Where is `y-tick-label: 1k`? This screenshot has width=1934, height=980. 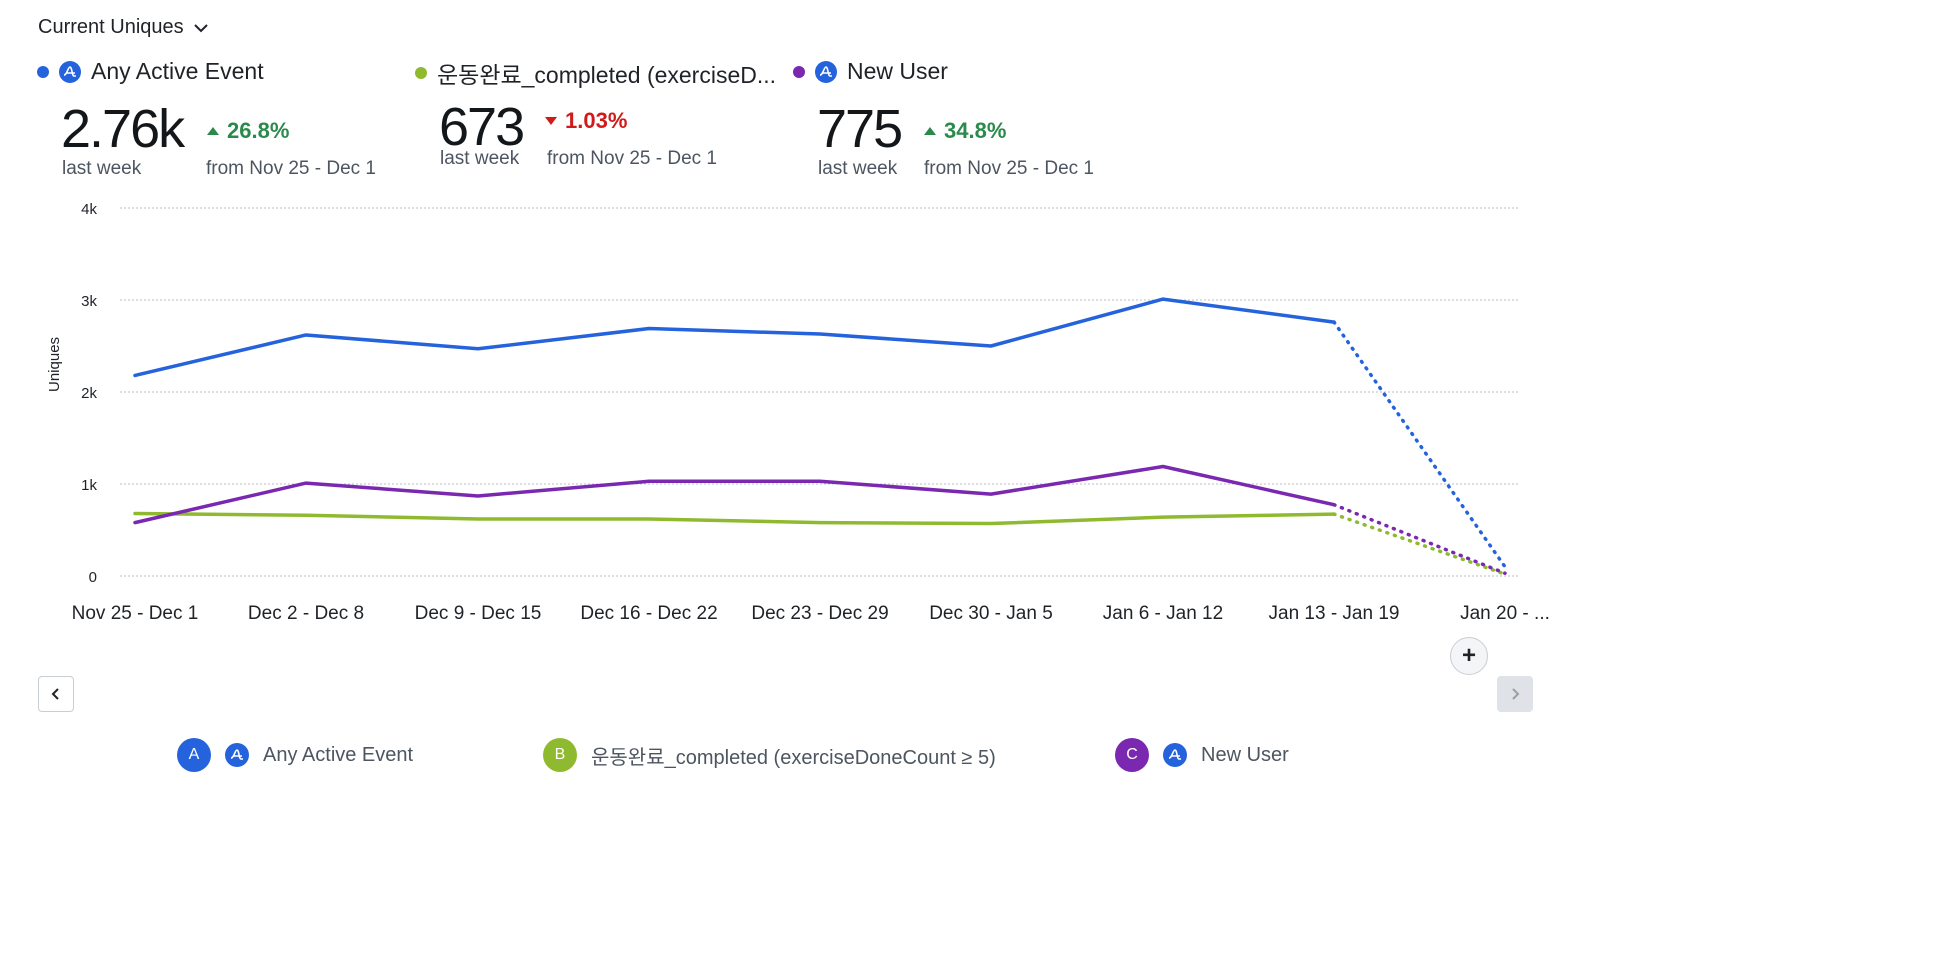
y-tick-label: 1k is located at coordinates (89, 485).